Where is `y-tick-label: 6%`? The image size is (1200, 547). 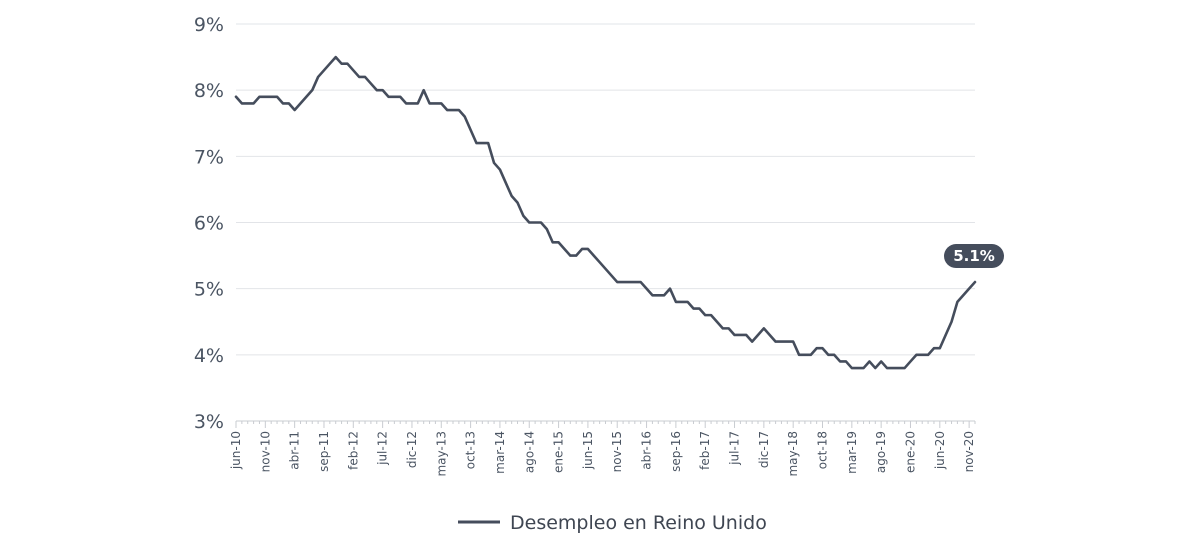 y-tick-label: 6% is located at coordinates (209, 224).